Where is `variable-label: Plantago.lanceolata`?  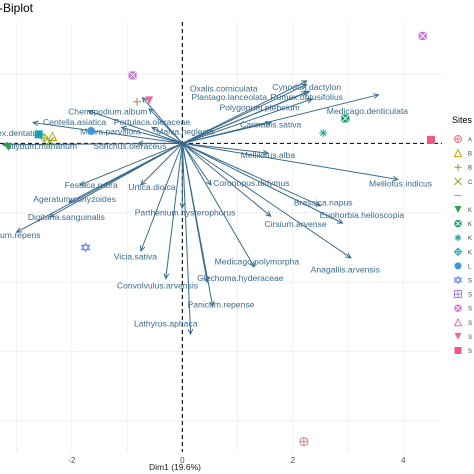 variable-label: Plantago.lanceolata is located at coordinates (230, 97).